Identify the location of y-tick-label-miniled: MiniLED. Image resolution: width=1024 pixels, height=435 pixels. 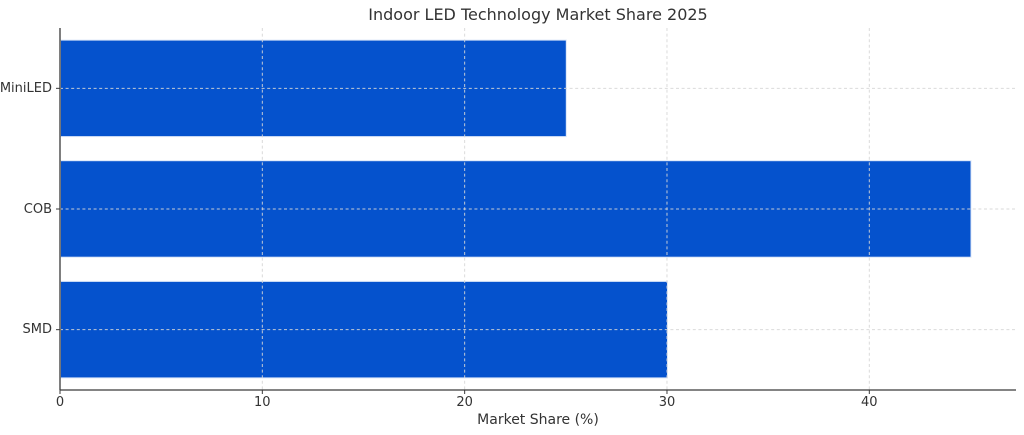
(26, 88).